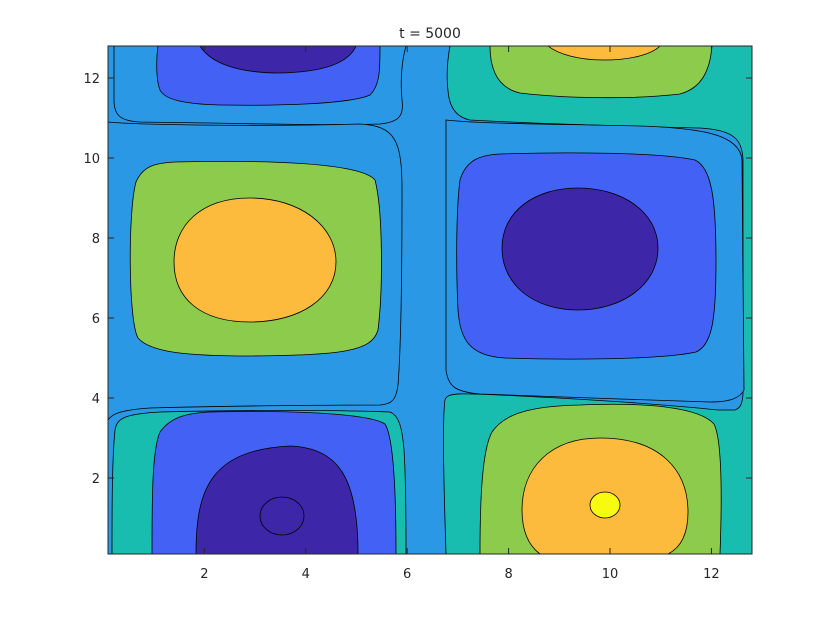 This screenshot has width=830, height=627. What do you see at coordinates (407, 574) in the screenshot?
I see `x-tick-label: 6` at bounding box center [407, 574].